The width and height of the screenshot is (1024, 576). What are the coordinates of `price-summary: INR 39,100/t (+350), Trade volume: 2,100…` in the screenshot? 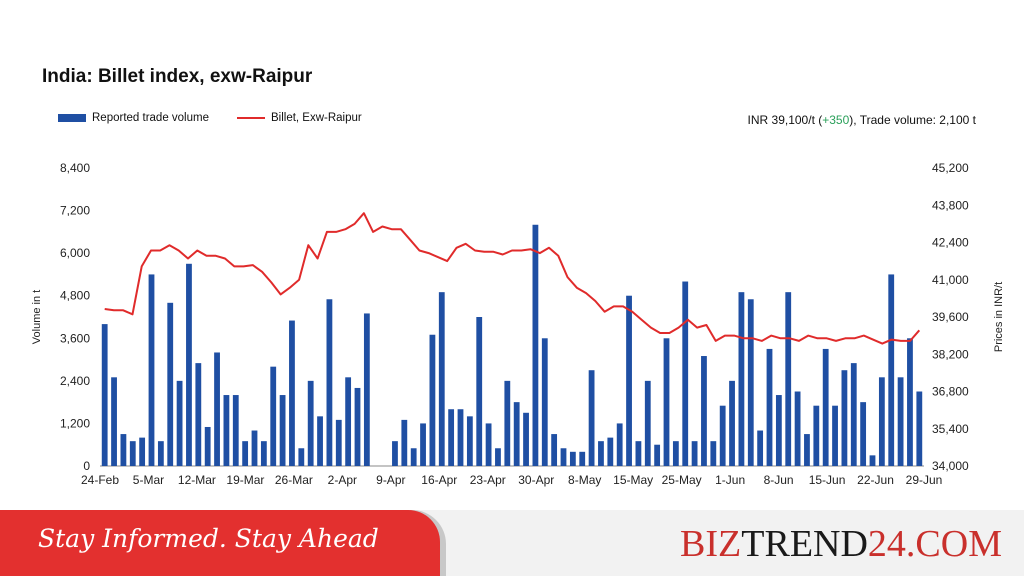 It's located at (862, 120).